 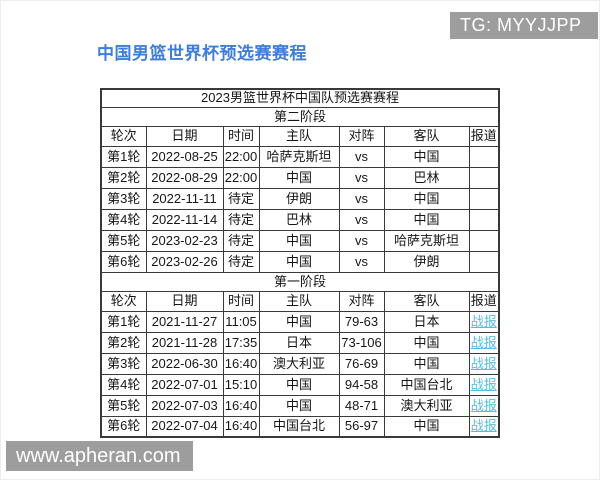 I want to click on cell-date: 2022-08-25, so click(x=184, y=156).